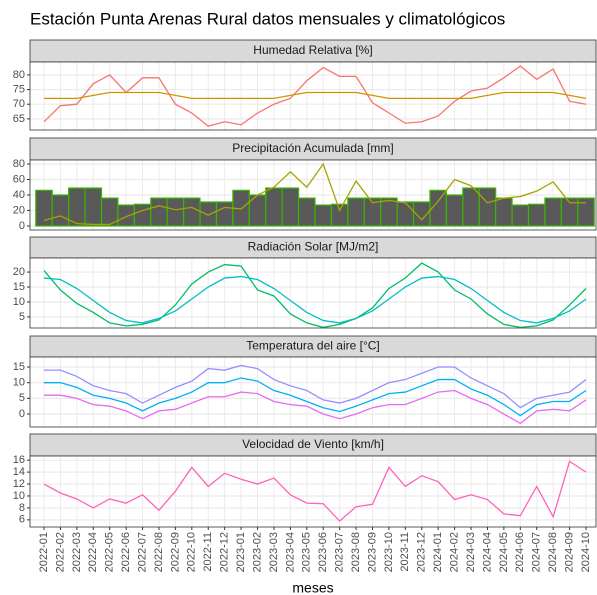 The height and width of the screenshot is (595, 597). I want to click on x-tick-label: 2022-04, so click(93, 552).